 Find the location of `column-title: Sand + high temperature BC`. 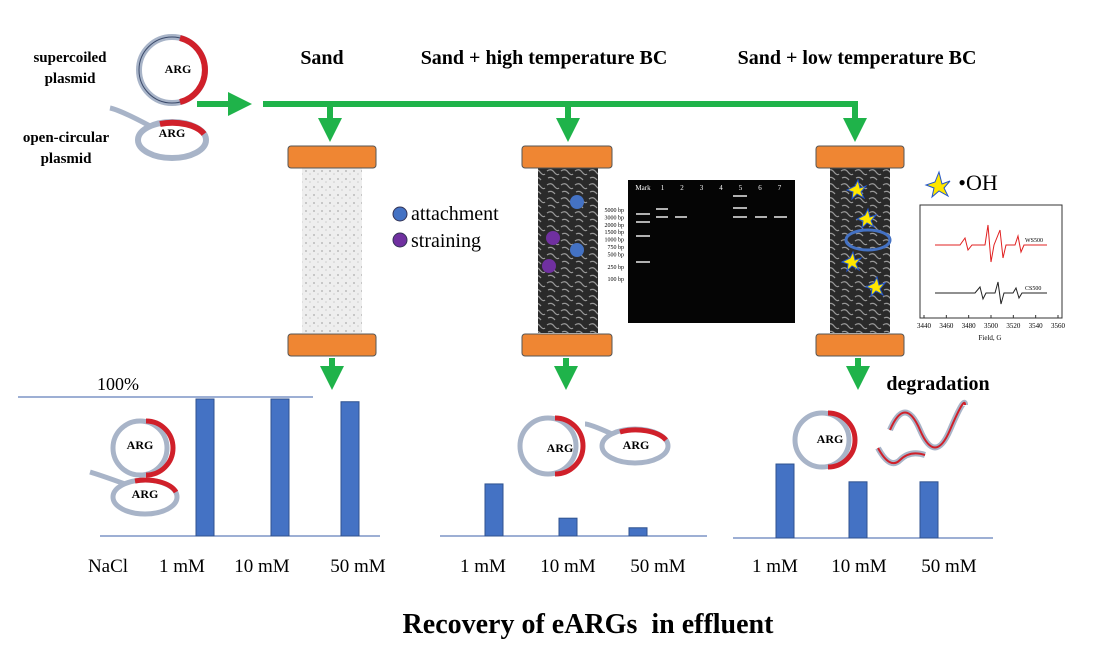

column-title: Sand + high temperature BC is located at coordinates (544, 58).